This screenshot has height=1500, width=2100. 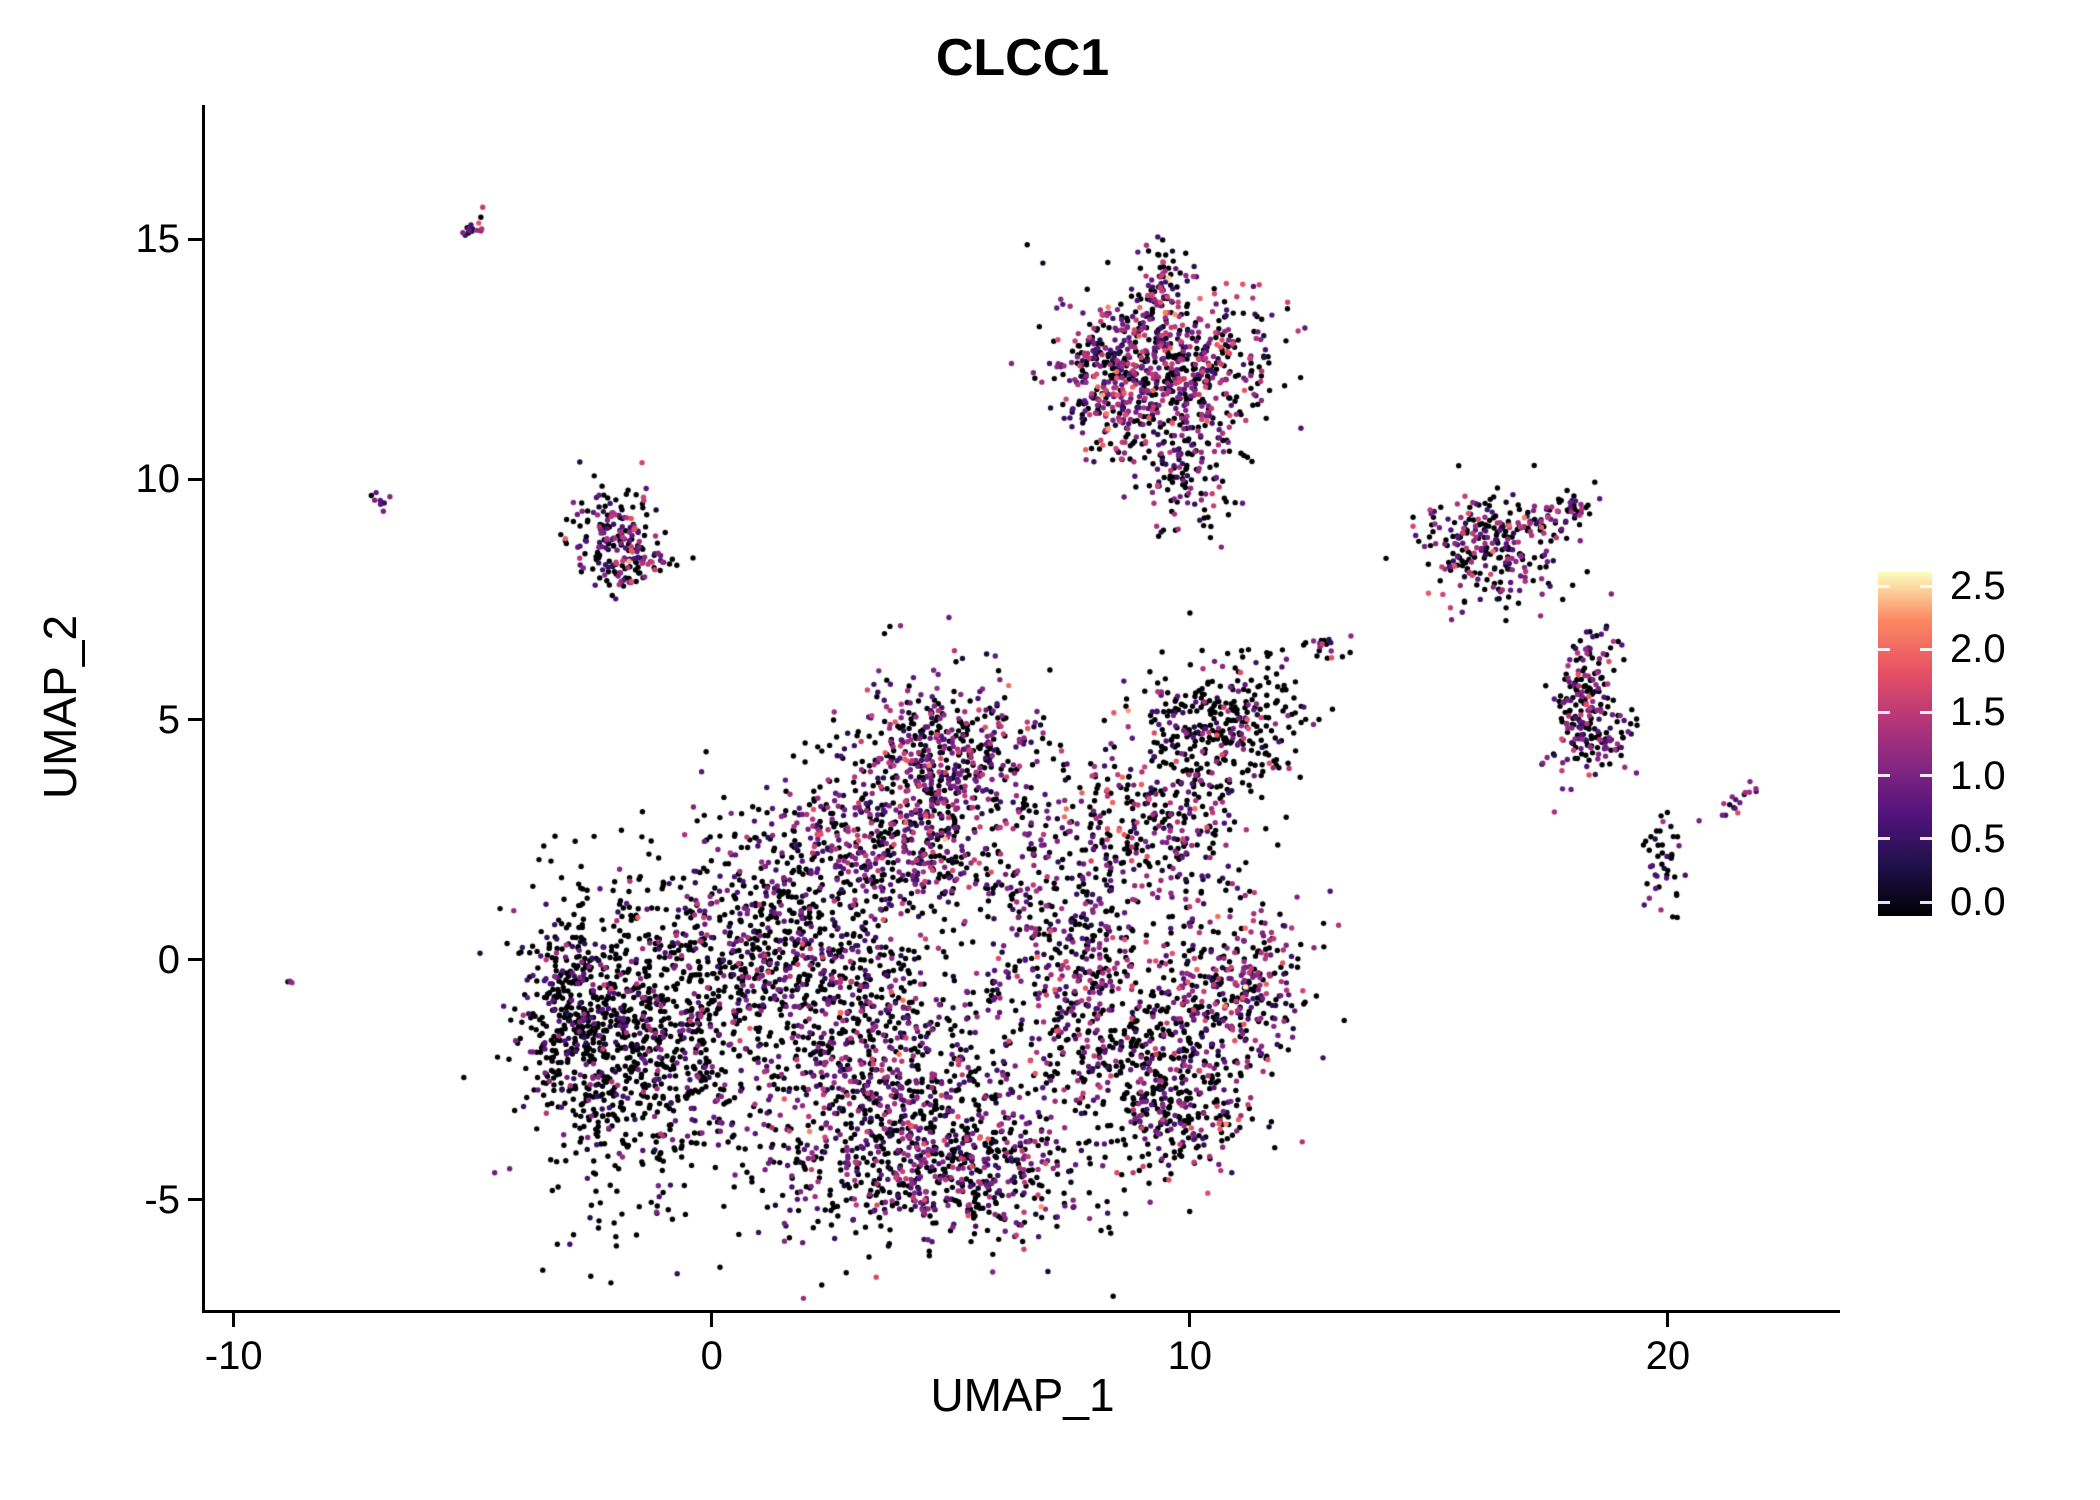 I want to click on colorbar-gradient, so click(x=1905, y=744).